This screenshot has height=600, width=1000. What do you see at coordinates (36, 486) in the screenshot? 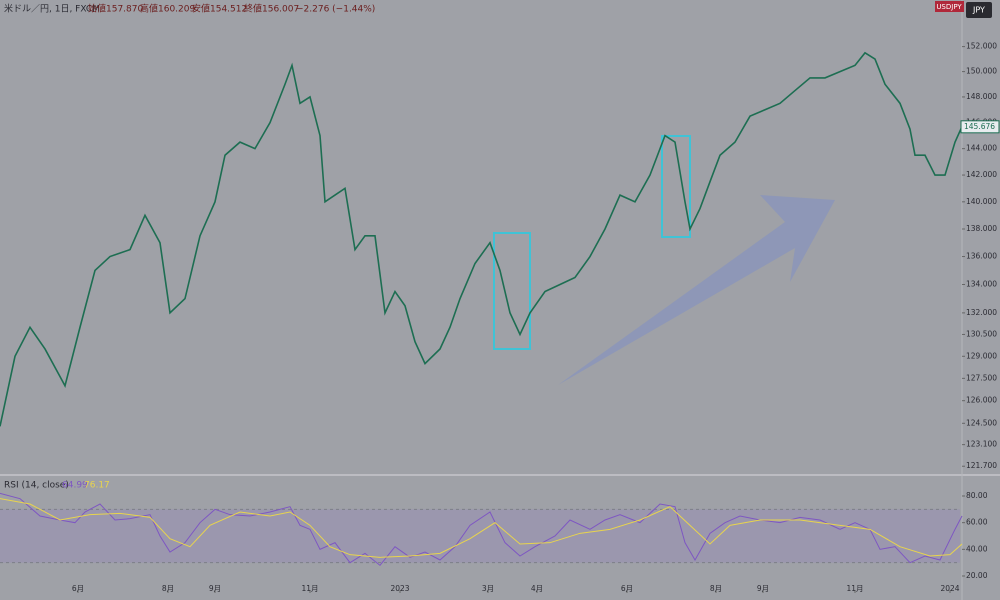
I see `panel-title: RSI (14, close)` at bounding box center [36, 486].